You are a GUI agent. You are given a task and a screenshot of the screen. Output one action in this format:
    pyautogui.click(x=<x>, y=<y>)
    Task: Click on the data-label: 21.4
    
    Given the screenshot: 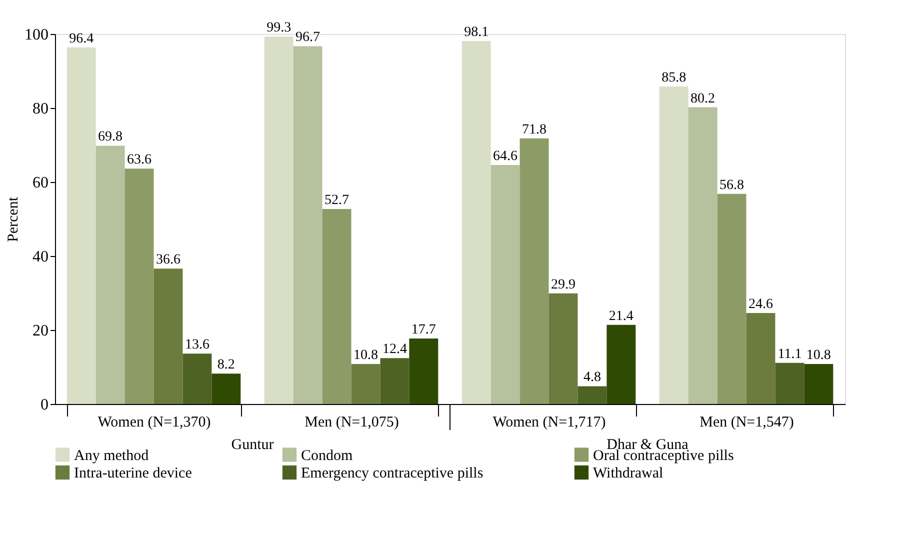 What is the action you would take?
    pyautogui.click(x=621, y=316)
    